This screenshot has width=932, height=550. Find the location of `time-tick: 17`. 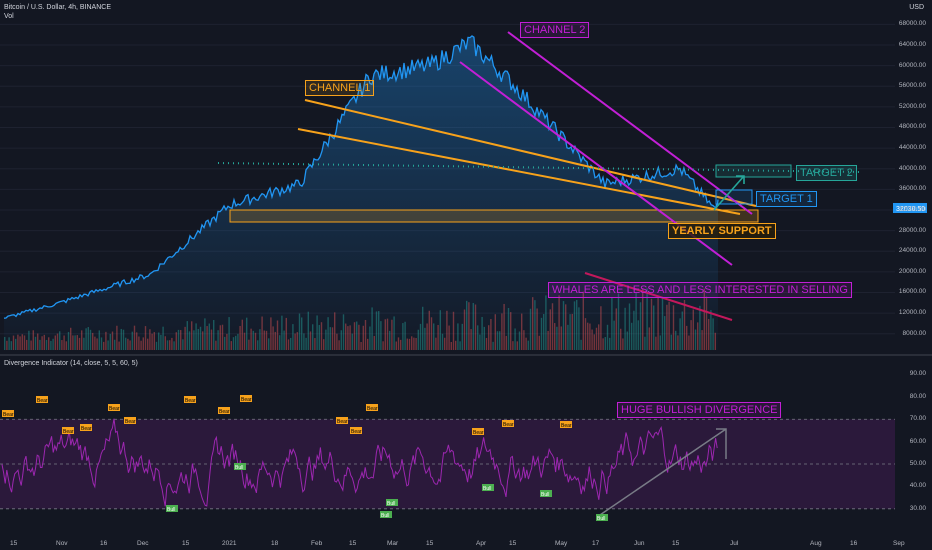

time-tick: 17 is located at coordinates (596, 543).